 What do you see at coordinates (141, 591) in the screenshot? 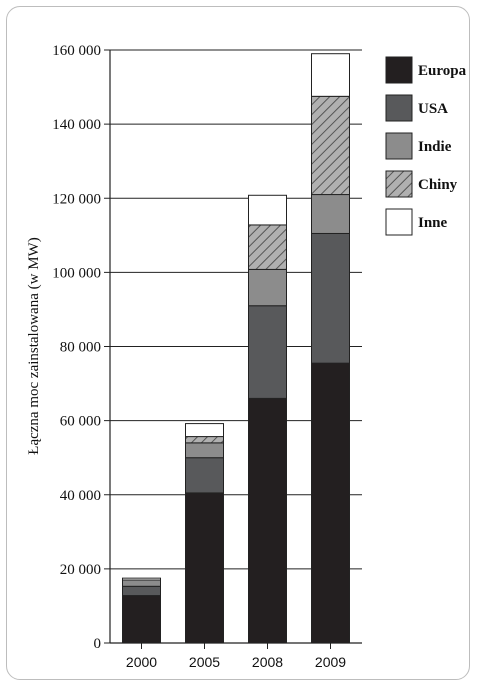
I see `bar-usa-2000` at bounding box center [141, 591].